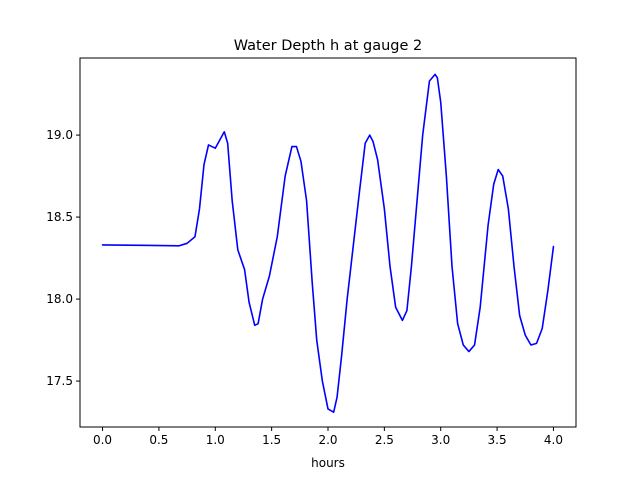 The width and height of the screenshot is (640, 480). Describe the element at coordinates (63, 258) in the screenshot. I see `y-axis-ticks: 17.5 18.0 18.5 19.0` at that location.